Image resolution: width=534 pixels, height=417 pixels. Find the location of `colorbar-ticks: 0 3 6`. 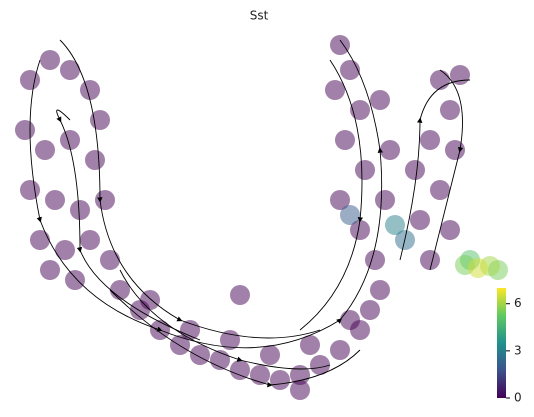

colorbar-ticks: 0 3 6 is located at coordinates (514, 350).